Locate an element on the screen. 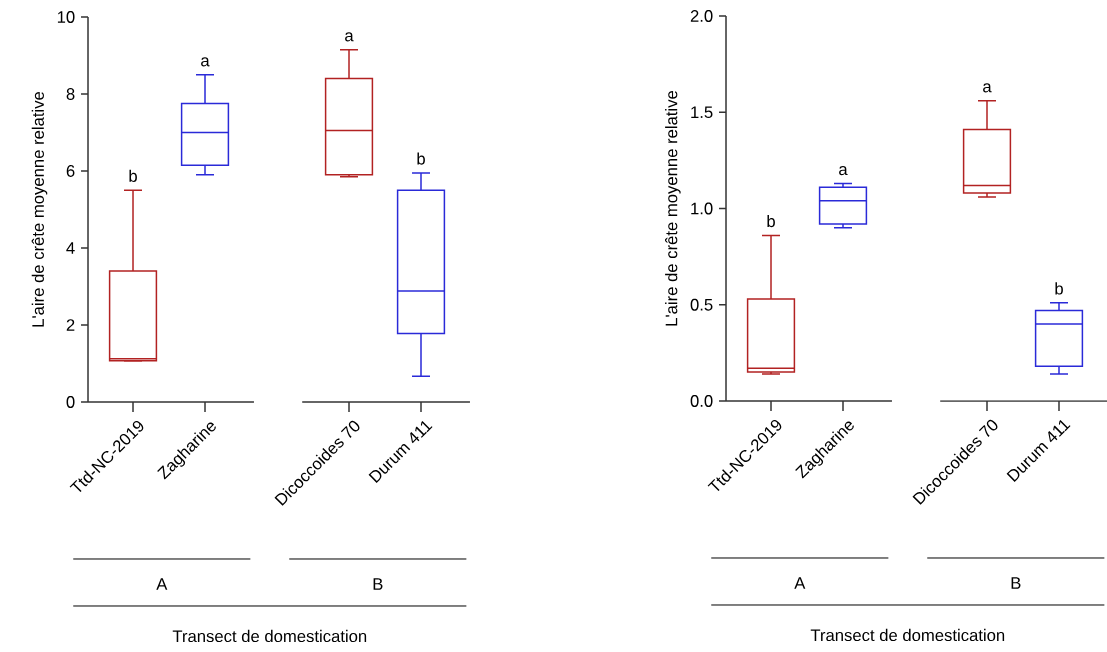 Image resolution: width=1107 pixels, height=652 pixels. y-tick-label: 1.5 is located at coordinates (702, 112).